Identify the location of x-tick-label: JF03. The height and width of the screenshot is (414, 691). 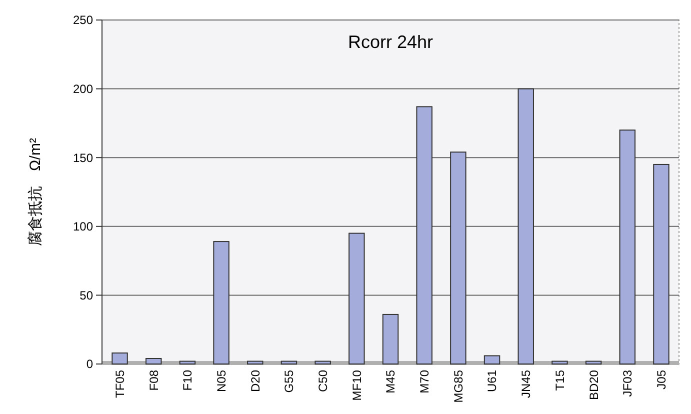
(627, 383).